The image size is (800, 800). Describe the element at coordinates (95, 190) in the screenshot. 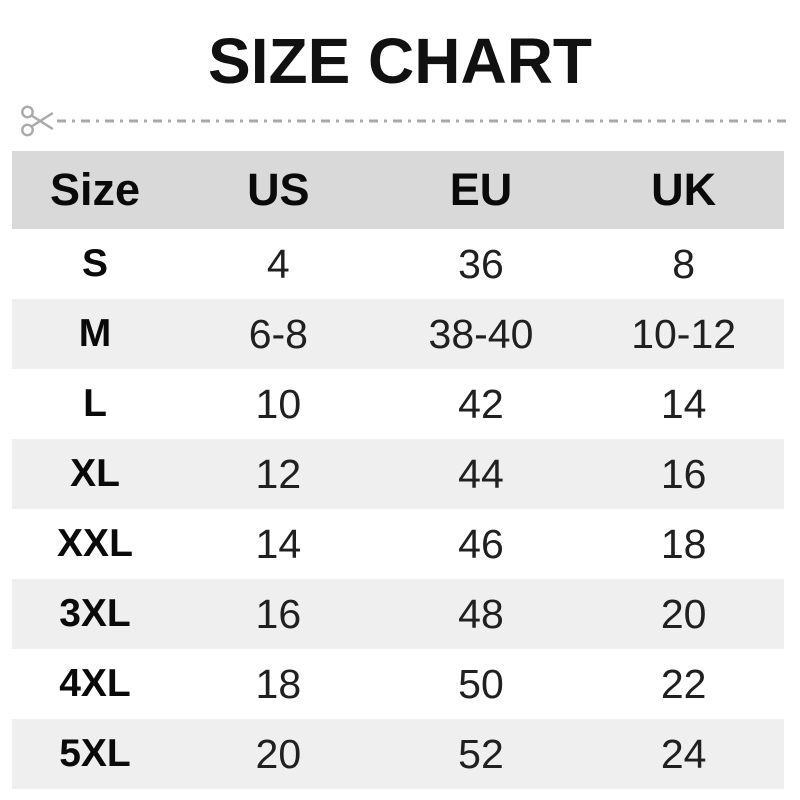

I see `column-header-size: Size` at that location.